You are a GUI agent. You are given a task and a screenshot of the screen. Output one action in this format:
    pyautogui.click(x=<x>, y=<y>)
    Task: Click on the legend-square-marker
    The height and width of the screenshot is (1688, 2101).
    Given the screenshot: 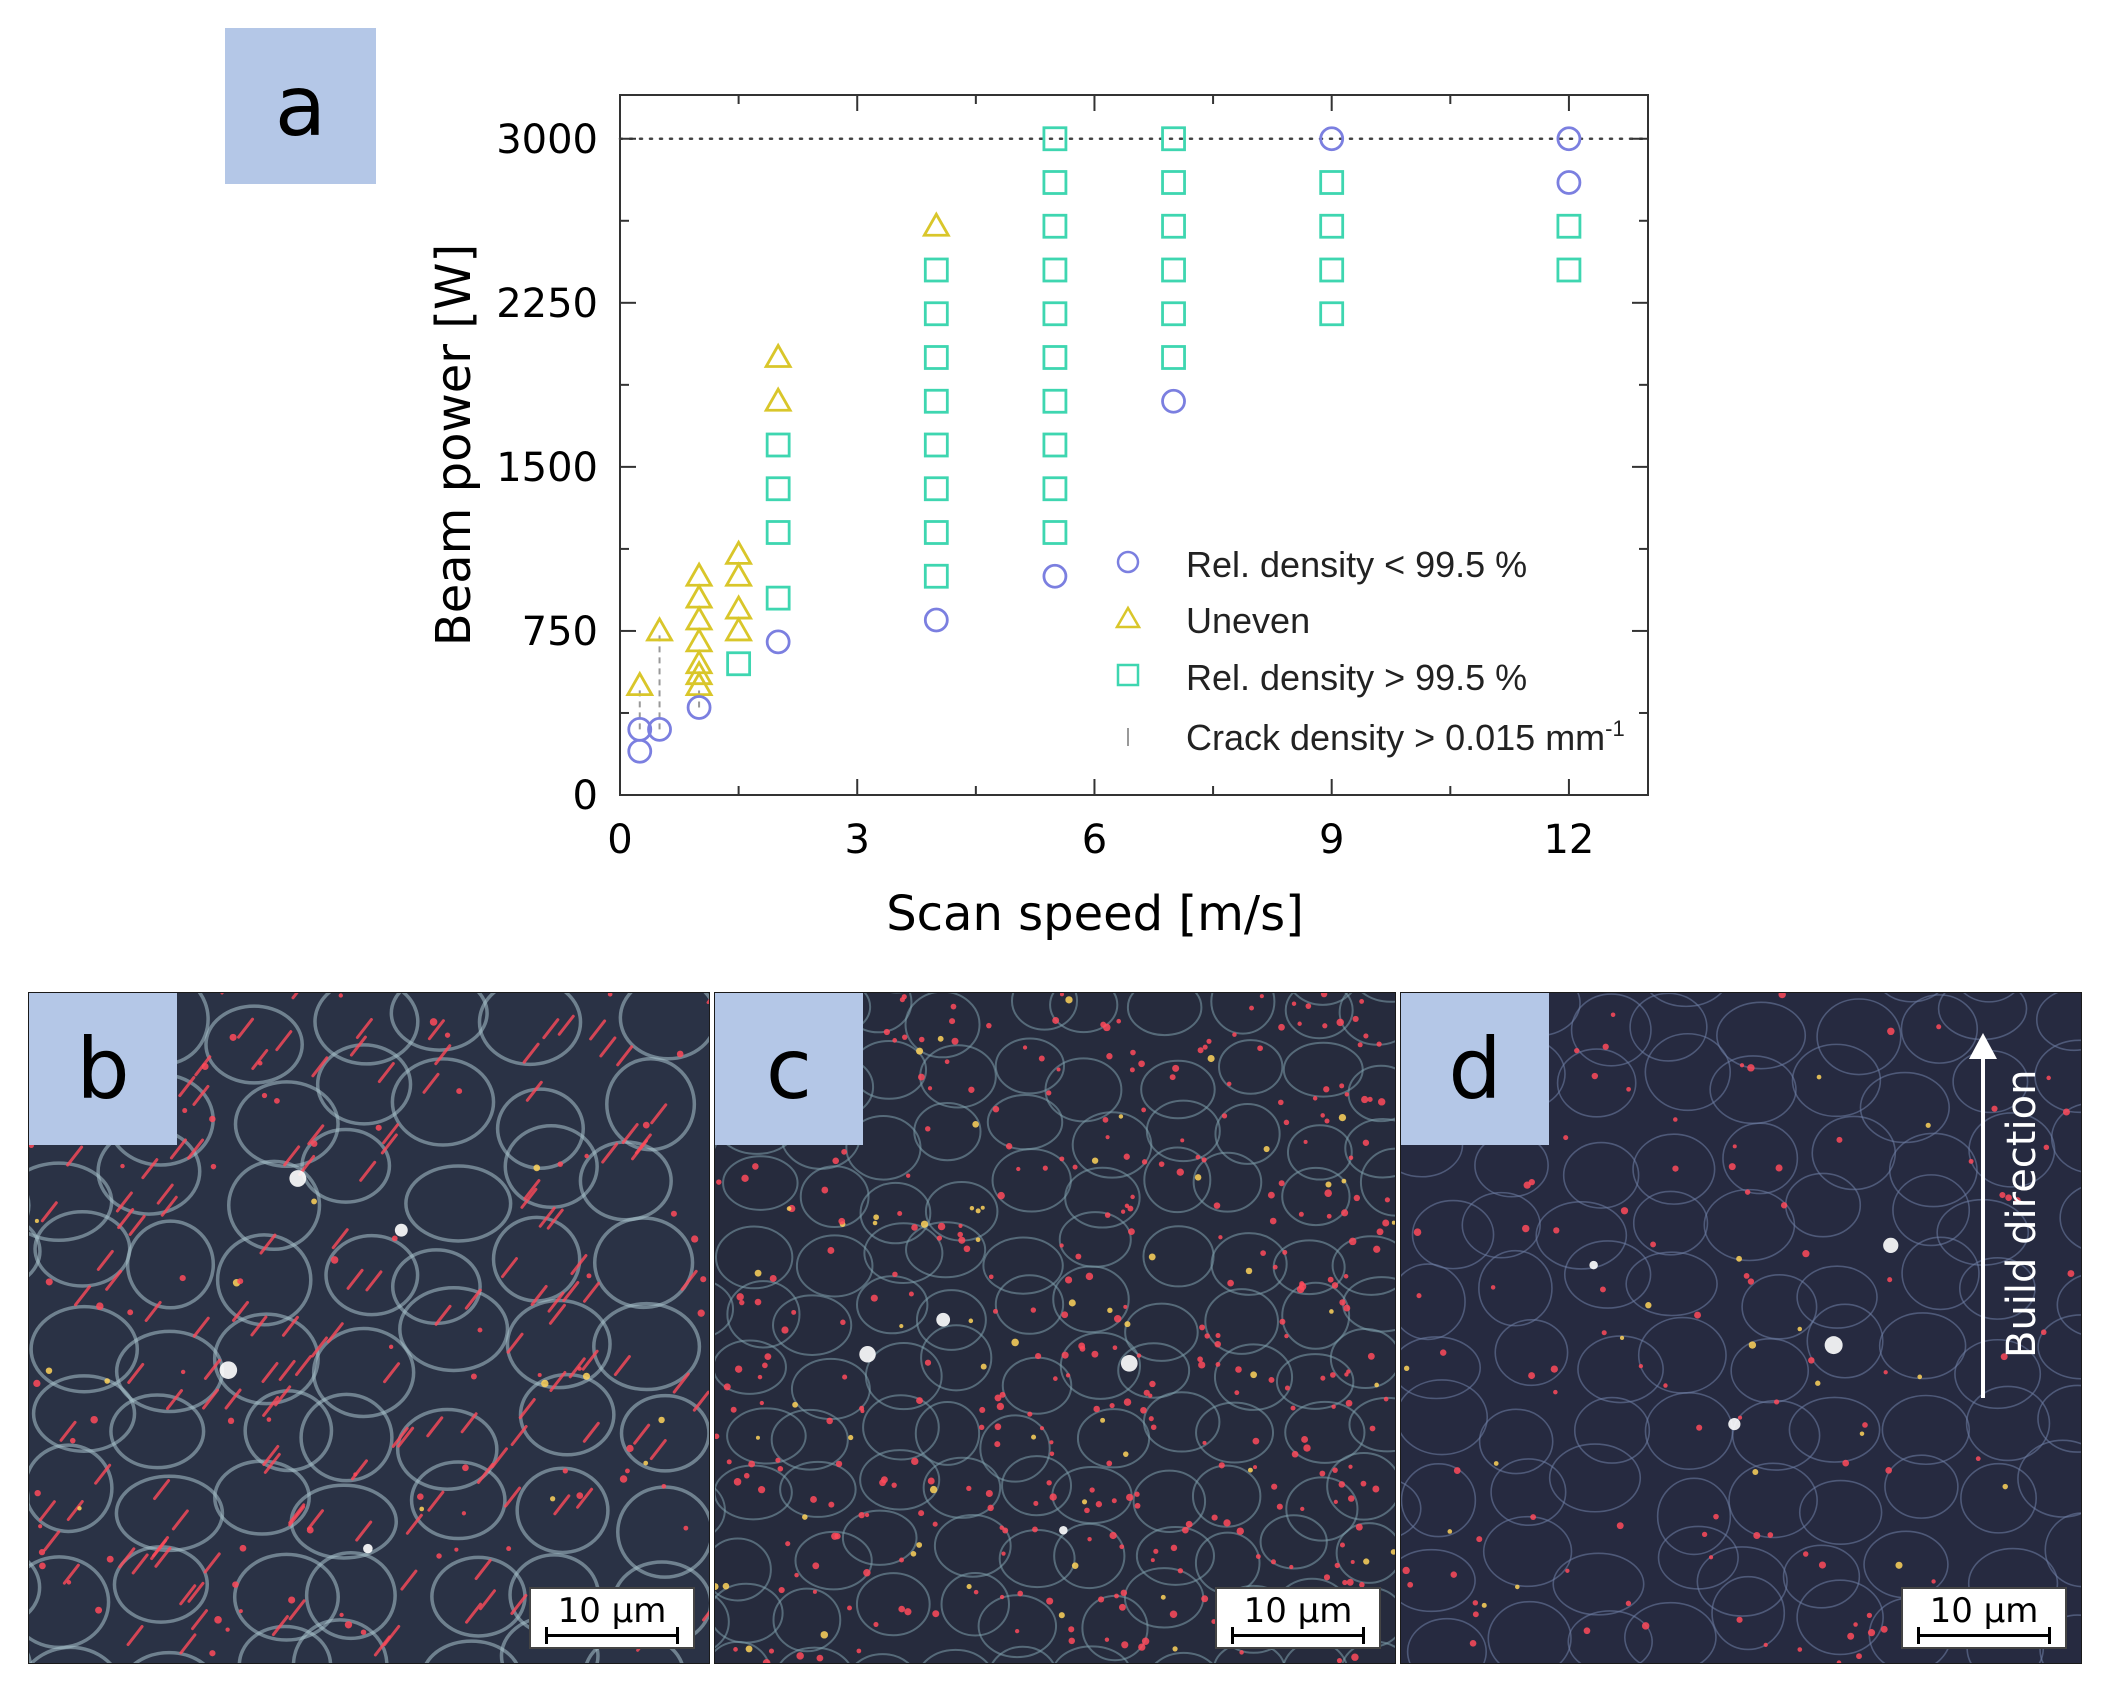 What is the action you would take?
    pyautogui.click(x=1128, y=675)
    